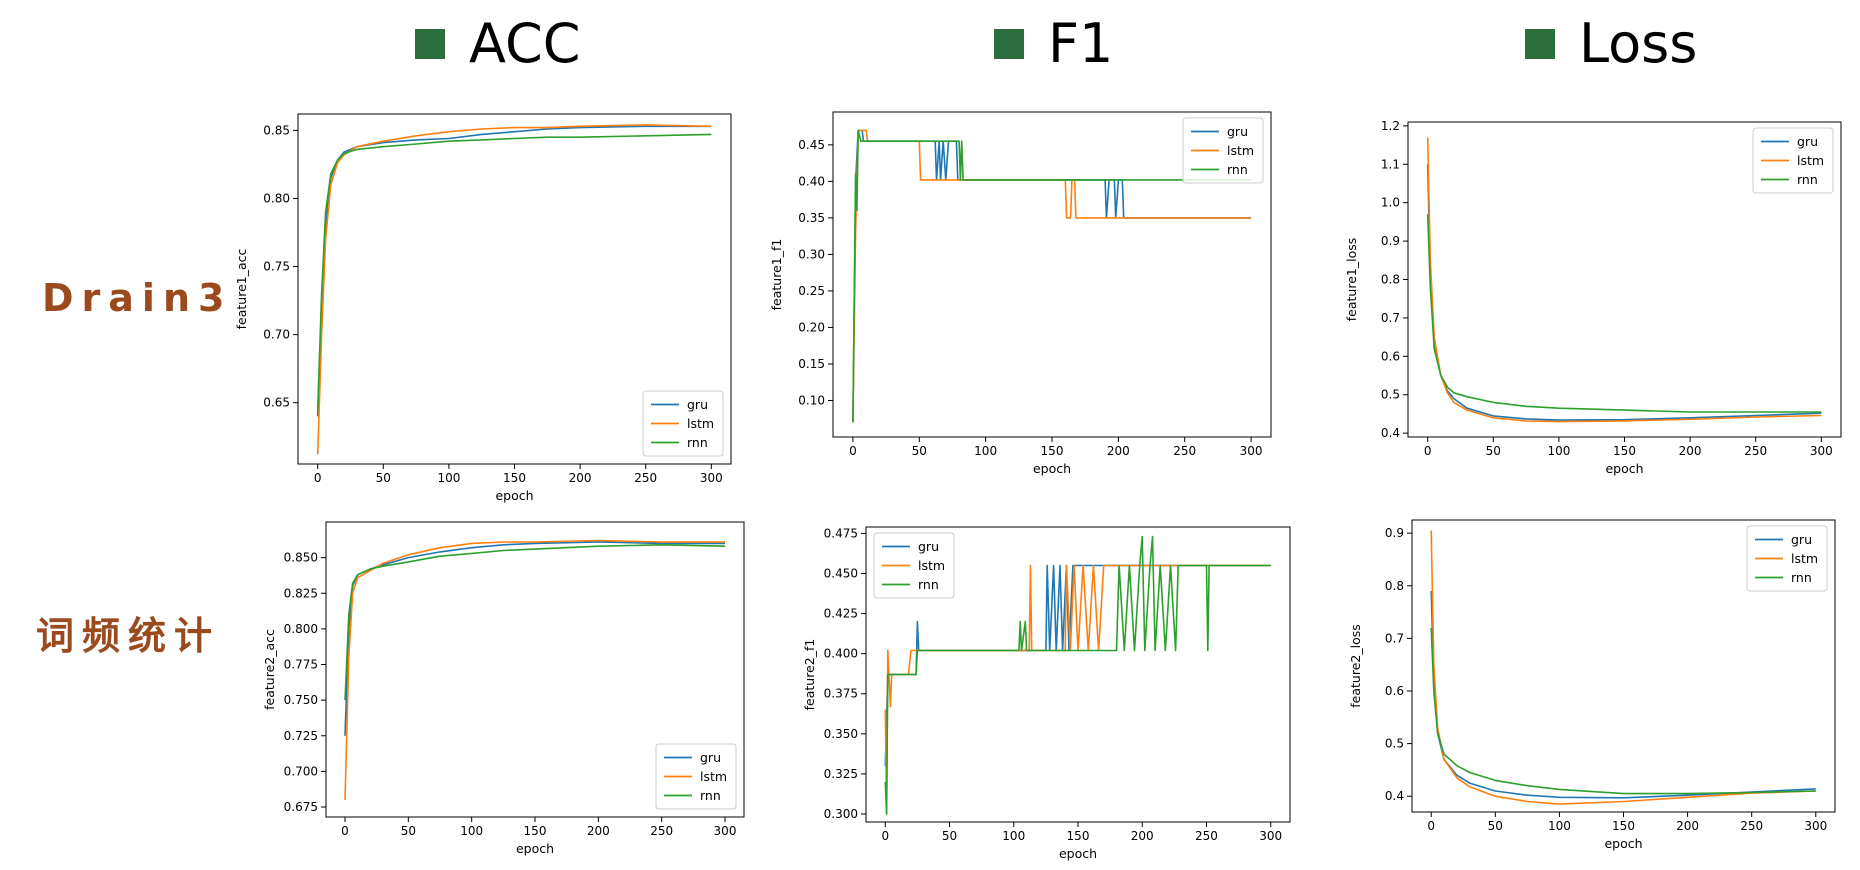 The width and height of the screenshot is (1860, 870). Describe the element at coordinates (841, 573) in the screenshot. I see `y-tick-label: 0.450` at that location.